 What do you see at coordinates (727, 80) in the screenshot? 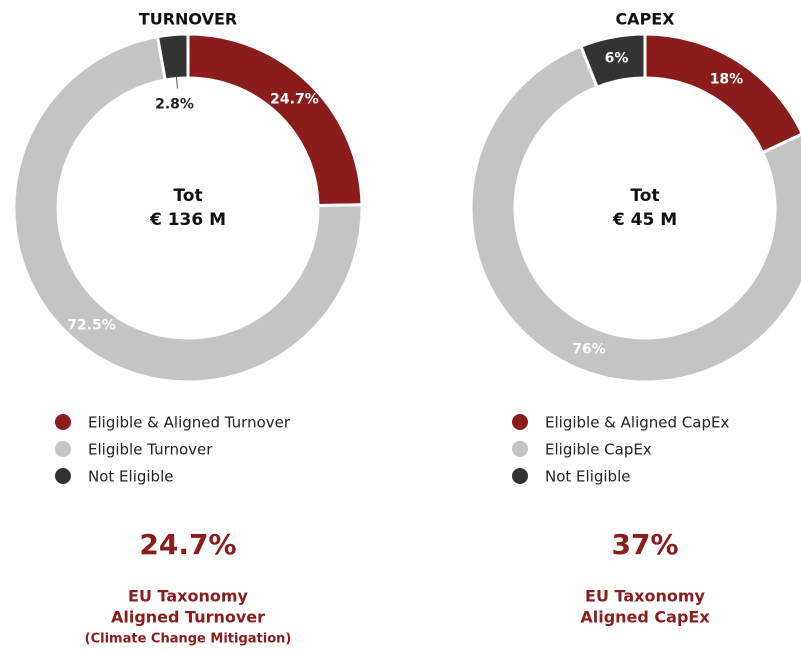
I see `segment-label: 18%` at bounding box center [727, 80].